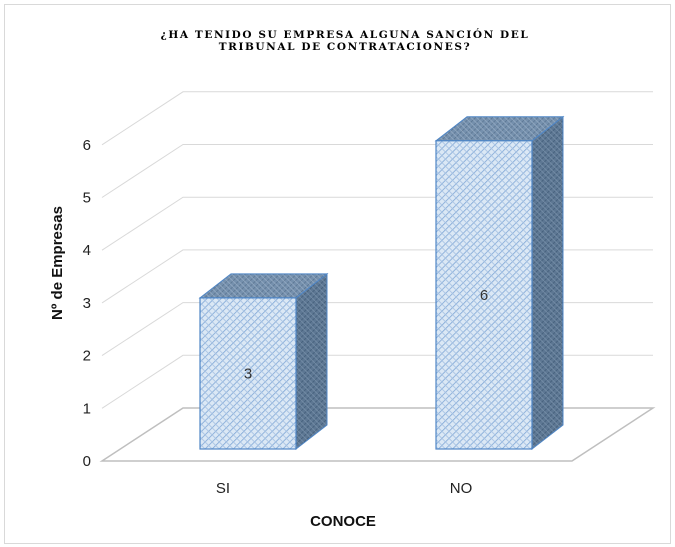  I want to click on floor-outline, so click(377, 434).